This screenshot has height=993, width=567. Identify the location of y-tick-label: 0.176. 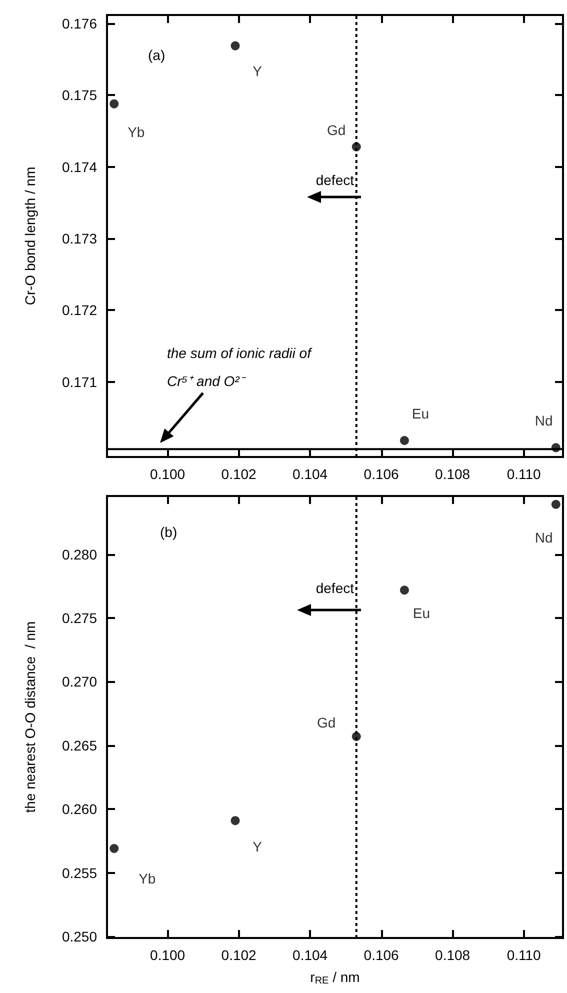
(80, 24).